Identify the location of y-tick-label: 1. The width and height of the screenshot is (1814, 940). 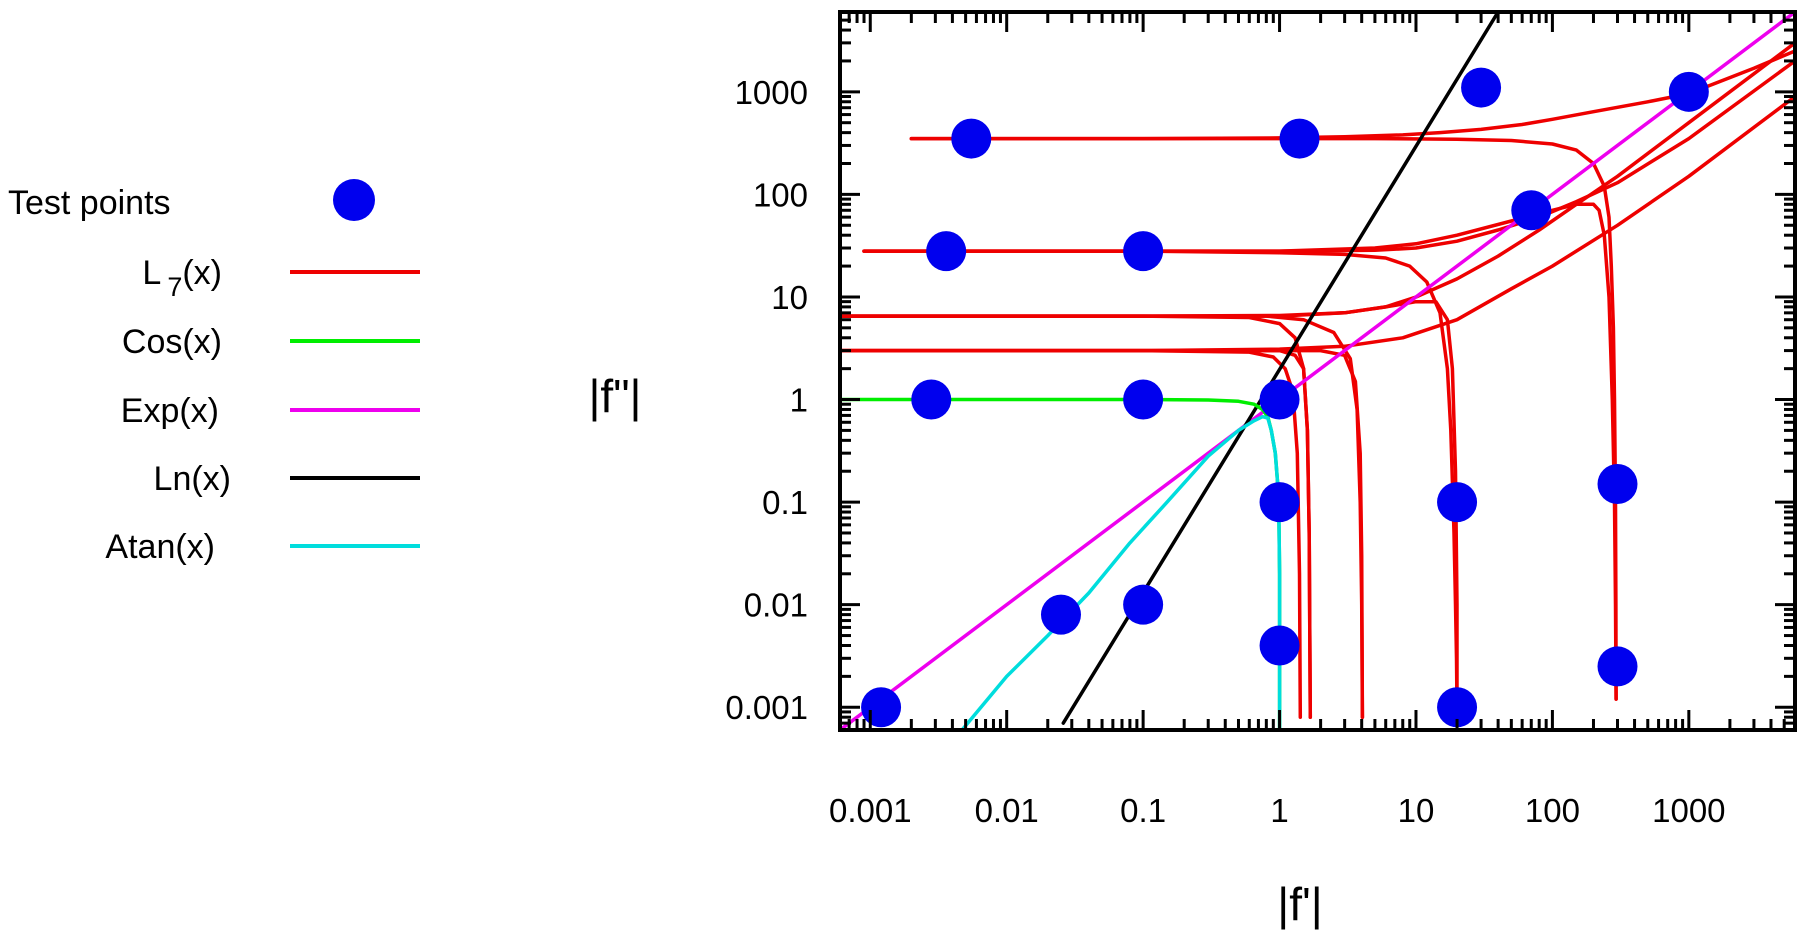
(799, 400).